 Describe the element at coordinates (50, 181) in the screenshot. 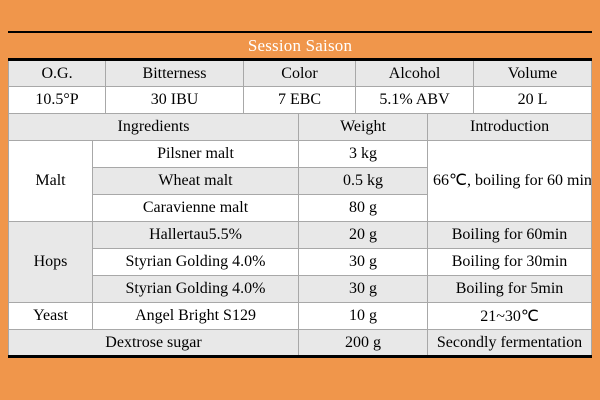

I see `malt-section-label: Malt` at that location.